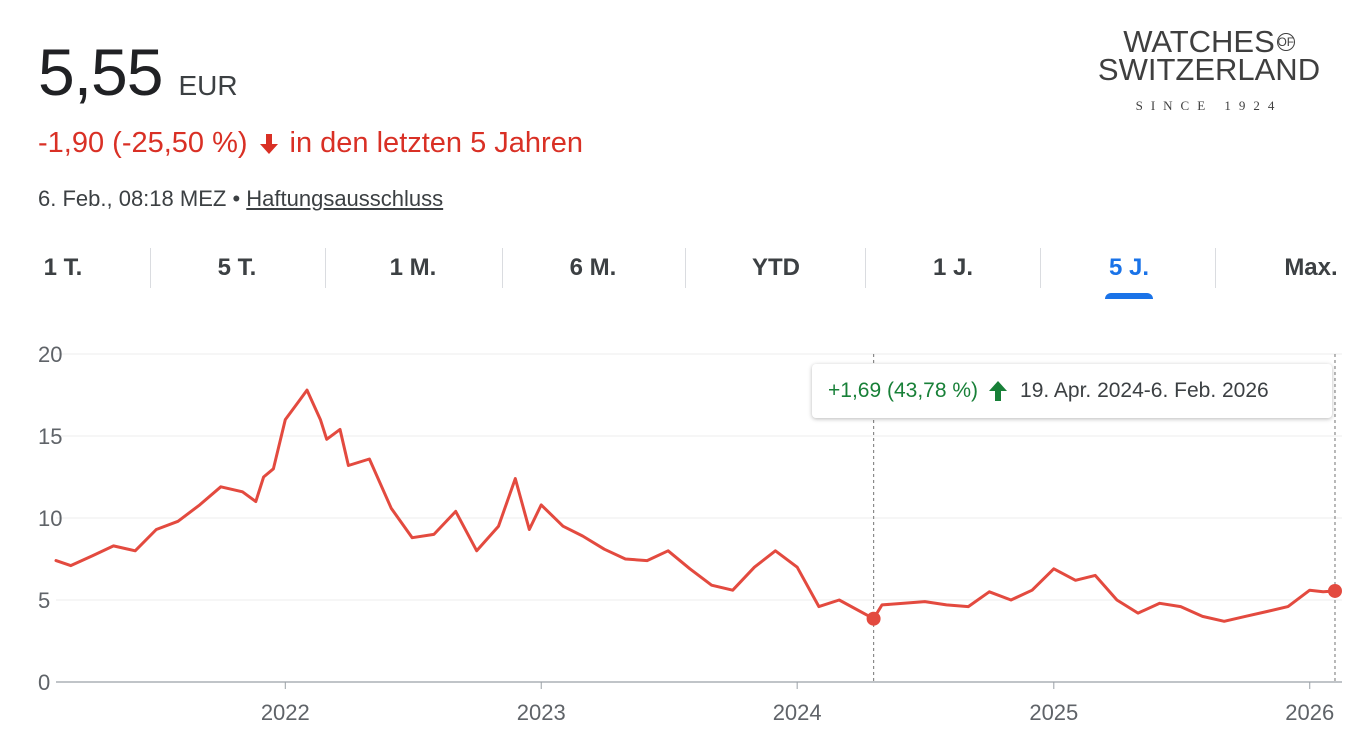 This screenshot has height=744, width=1372. What do you see at coordinates (776, 267) in the screenshot?
I see `tab-ytd: YTD` at bounding box center [776, 267].